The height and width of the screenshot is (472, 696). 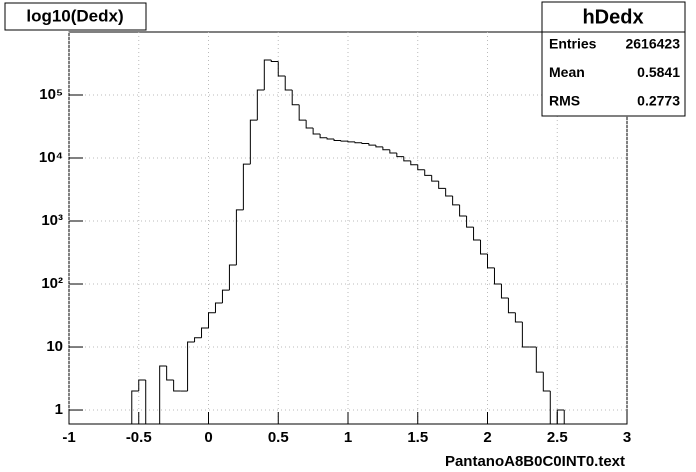 I want to click on stats-label: Mean, so click(x=567, y=72).